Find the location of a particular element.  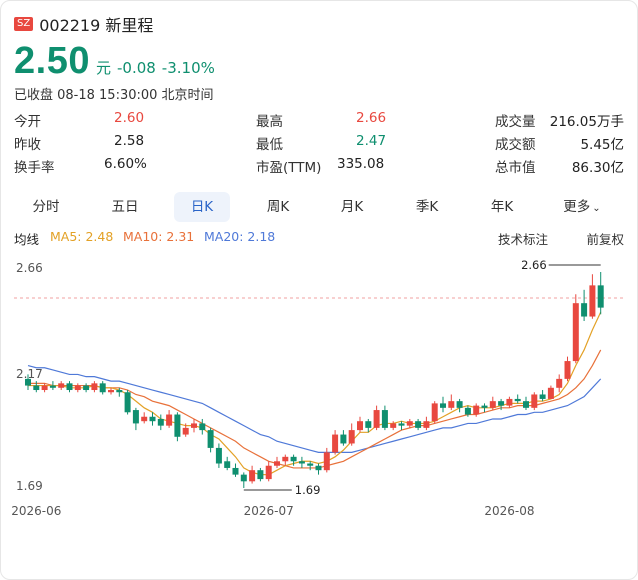

ma20-value: MA20: 2.18 is located at coordinates (240, 236).